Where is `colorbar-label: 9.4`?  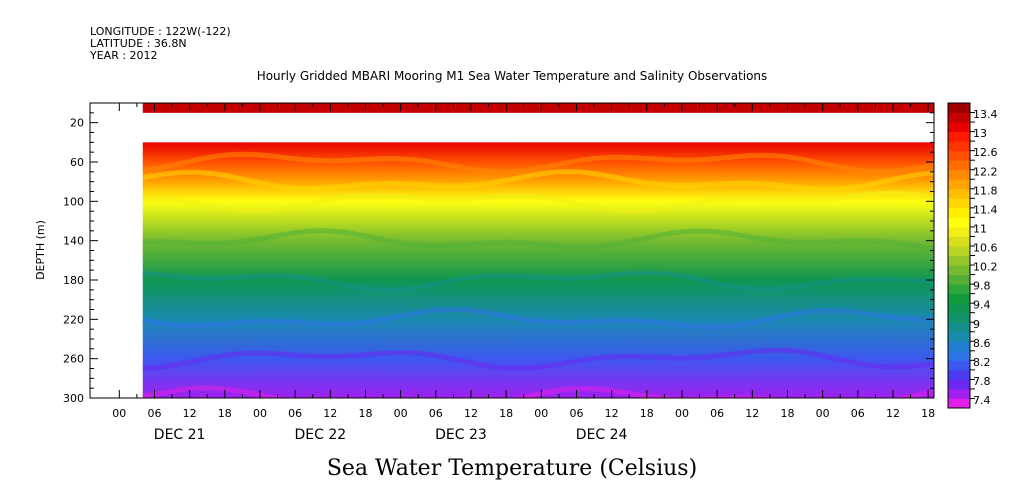
colorbar-label: 9.4 is located at coordinates (982, 305).